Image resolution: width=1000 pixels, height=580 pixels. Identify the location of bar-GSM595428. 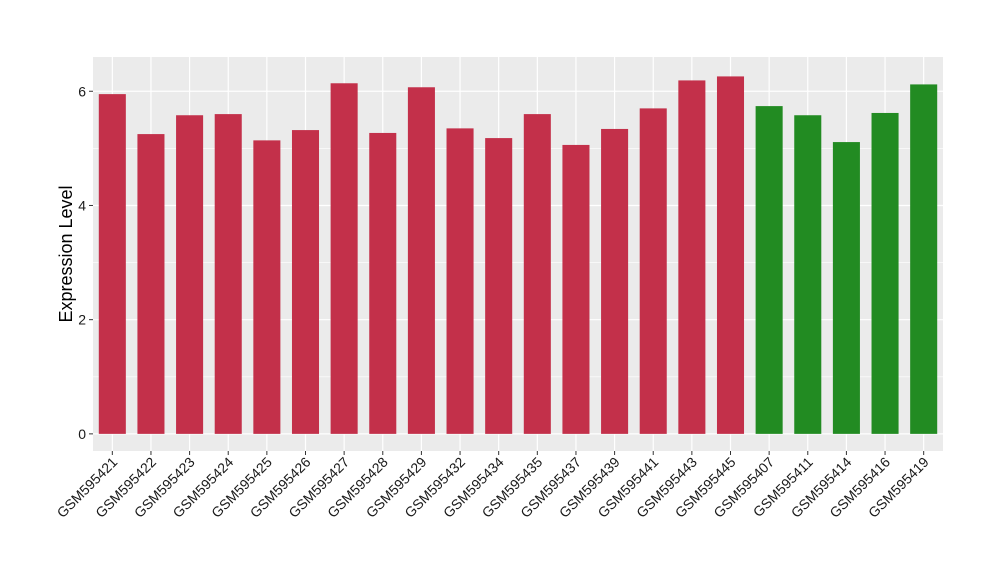
(383, 283).